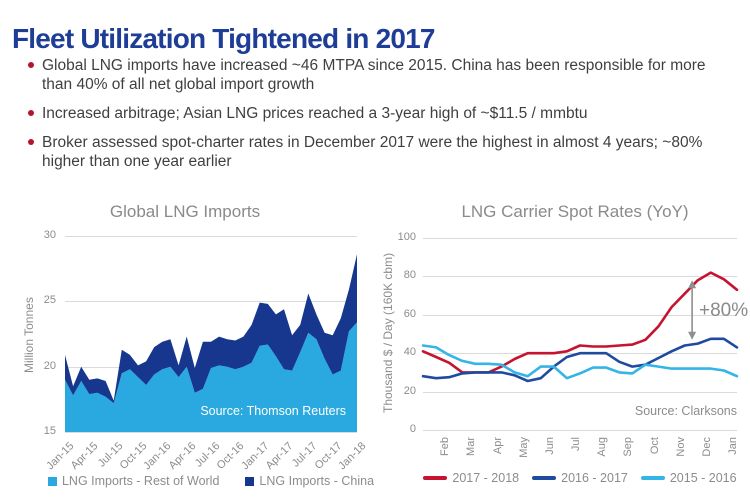 Image resolution: width=750 pixels, height=497 pixels. What do you see at coordinates (497, 446) in the screenshot?
I see `x-tick-label: Apr` at bounding box center [497, 446].